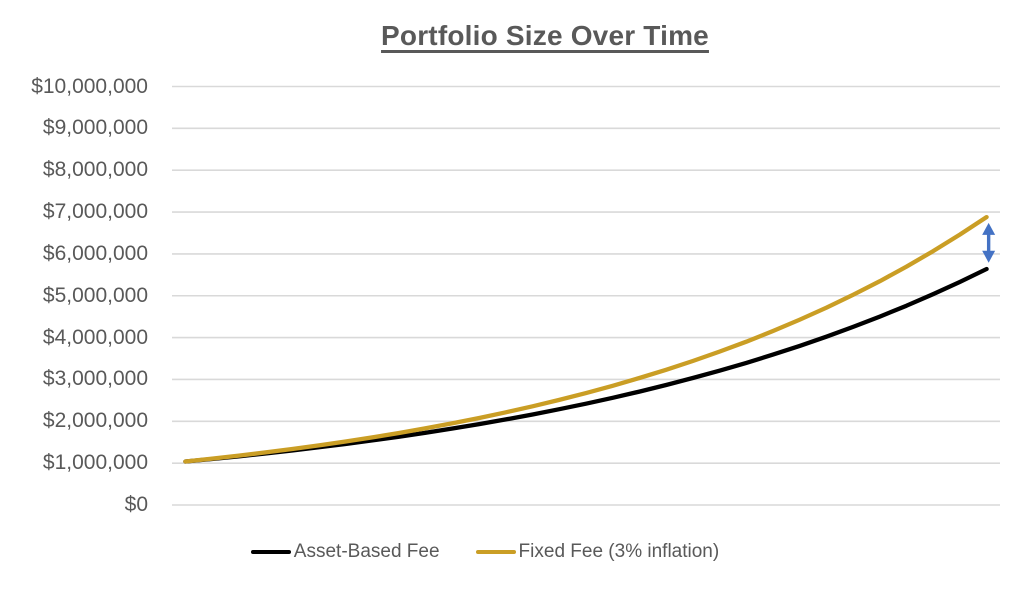  I want to click on legend-item-fixed-fee-3-inflation: Fixed Fee (3% inflation), so click(597, 552).